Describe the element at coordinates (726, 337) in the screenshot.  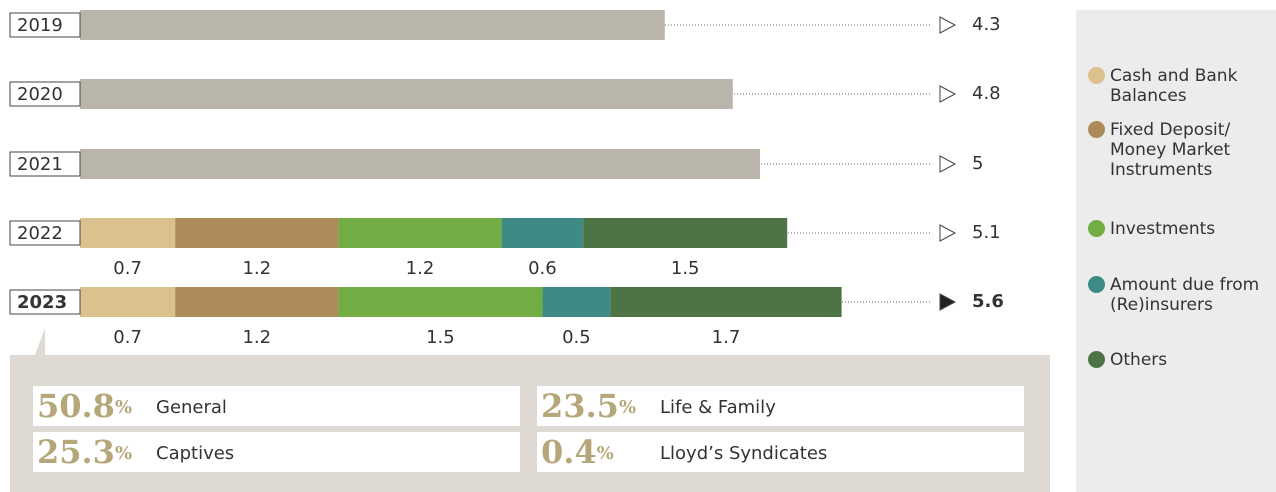
I see `segment-label: 1.7` at that location.